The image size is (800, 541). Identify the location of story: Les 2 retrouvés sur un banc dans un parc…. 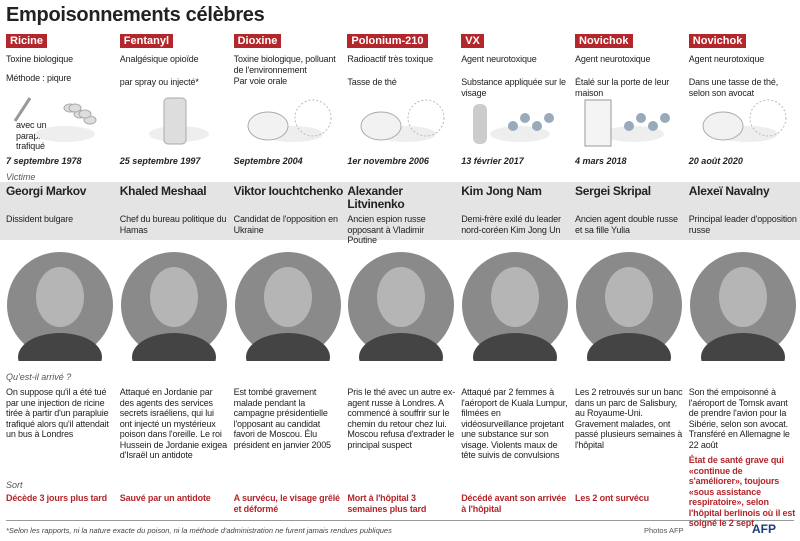
(629, 418).